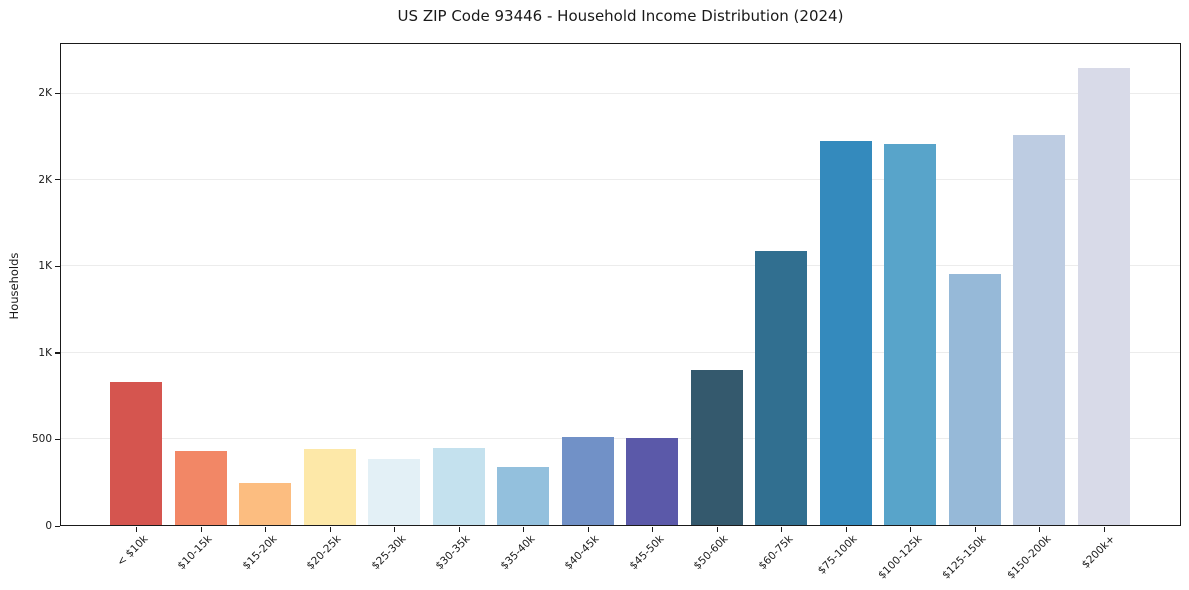 The height and width of the screenshot is (590, 1189). What do you see at coordinates (652, 481) in the screenshot?
I see `bar--45-50k` at bounding box center [652, 481].